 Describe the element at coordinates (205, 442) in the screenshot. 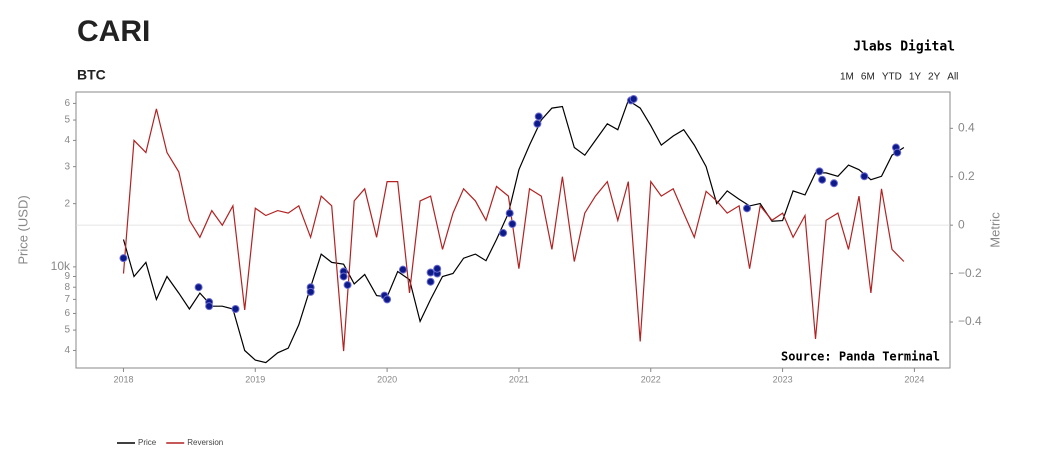

I see `legend-label: Reversion` at that location.